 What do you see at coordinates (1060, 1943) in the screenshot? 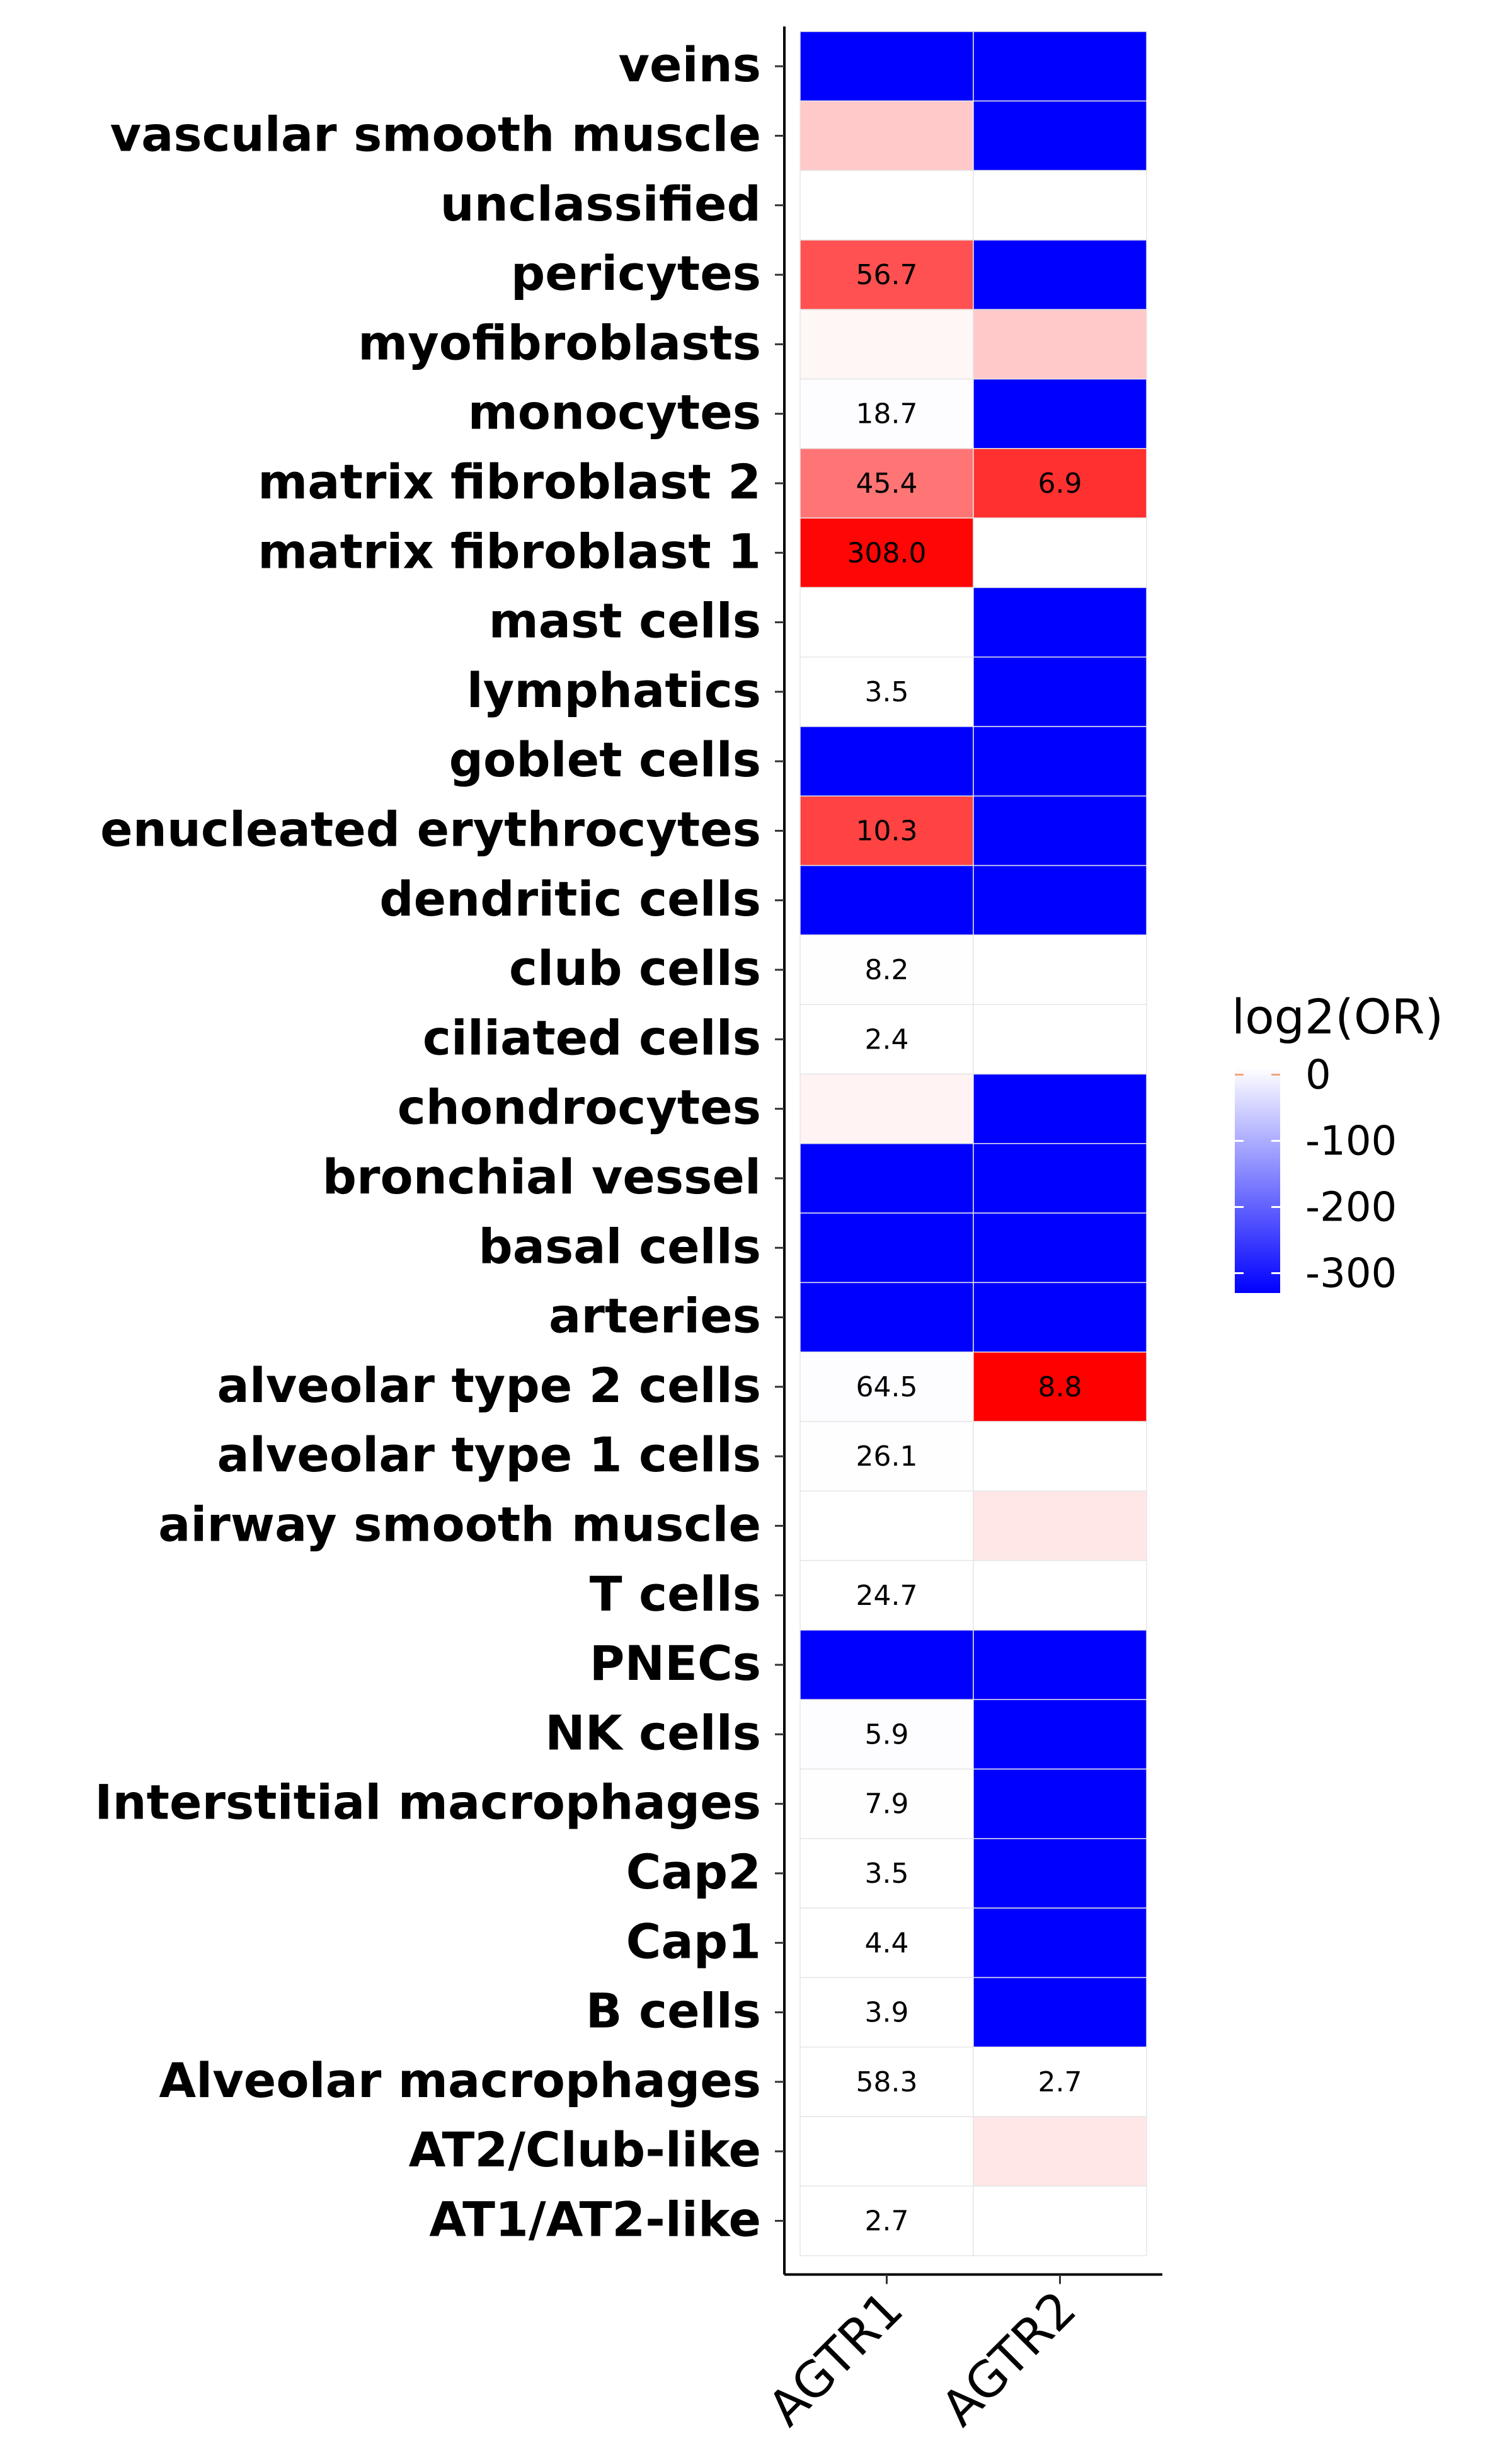
I see `heatmap-cell-cap1-agtr2` at bounding box center [1060, 1943].